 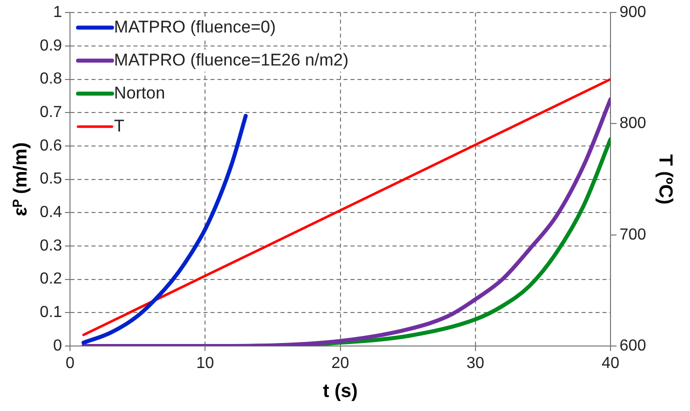 I want to click on legend-label: MATPRO (fluence=0), so click(x=195, y=26).